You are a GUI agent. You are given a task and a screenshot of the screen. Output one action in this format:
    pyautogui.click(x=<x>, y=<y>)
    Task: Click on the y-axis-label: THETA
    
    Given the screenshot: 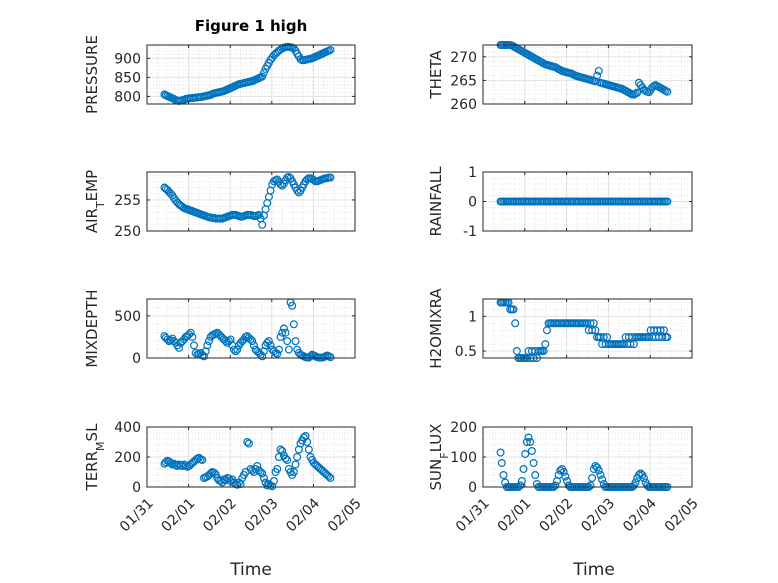 What is the action you would take?
    pyautogui.click(x=436, y=75)
    